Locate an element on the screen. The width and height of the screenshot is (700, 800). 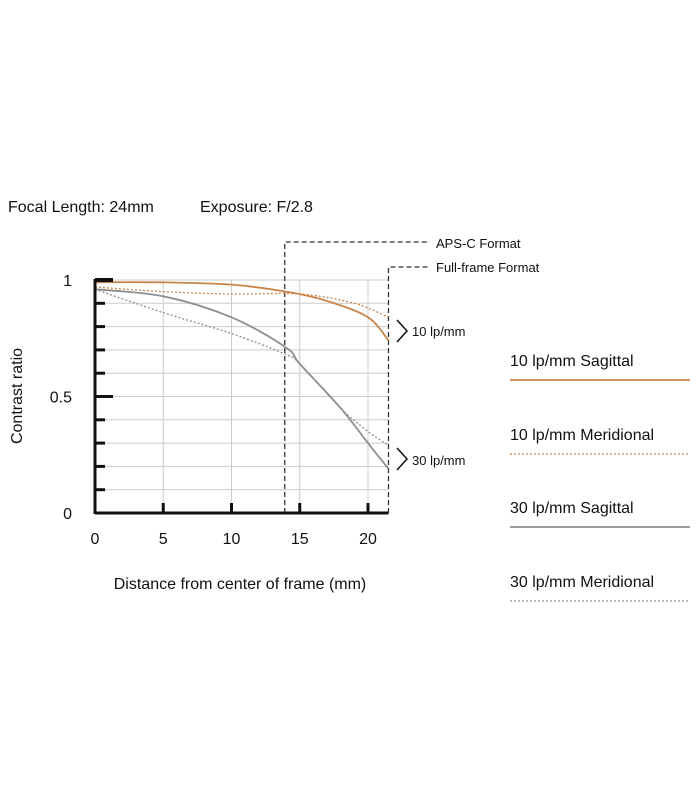
group-10-label: 10 lp/mm is located at coordinates (438, 331).